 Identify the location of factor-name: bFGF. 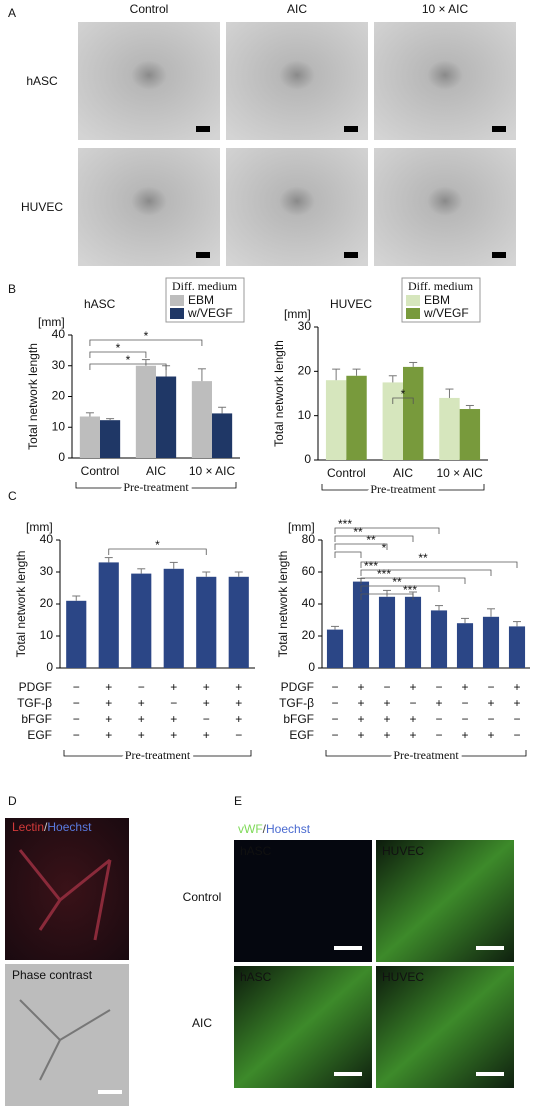
(36, 719).